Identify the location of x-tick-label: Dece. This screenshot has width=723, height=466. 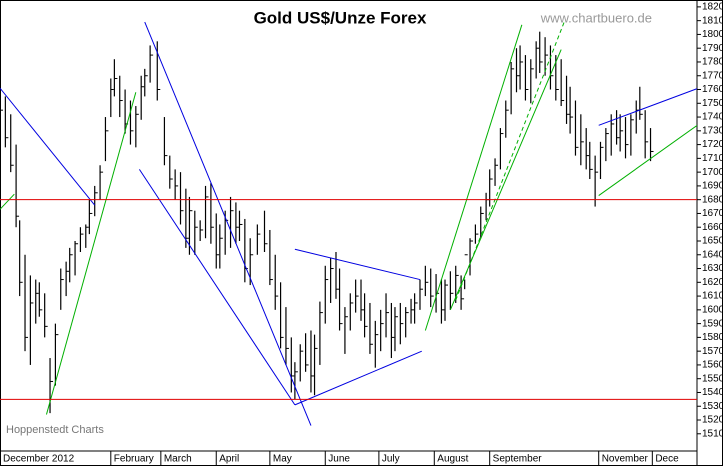
(667, 459).